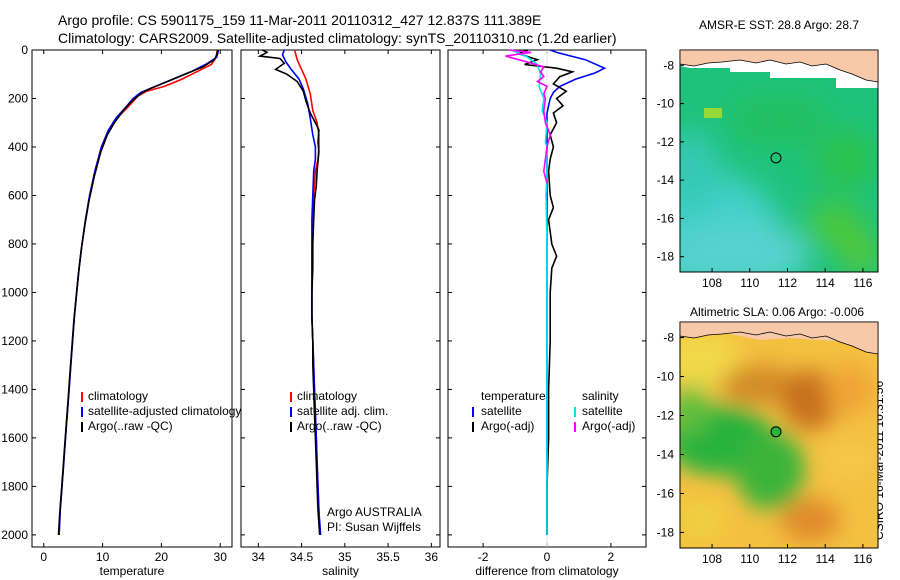 Image resolution: width=900 pixels, height=580 pixels. I want to click on sst-argo-marker, so click(776, 158).